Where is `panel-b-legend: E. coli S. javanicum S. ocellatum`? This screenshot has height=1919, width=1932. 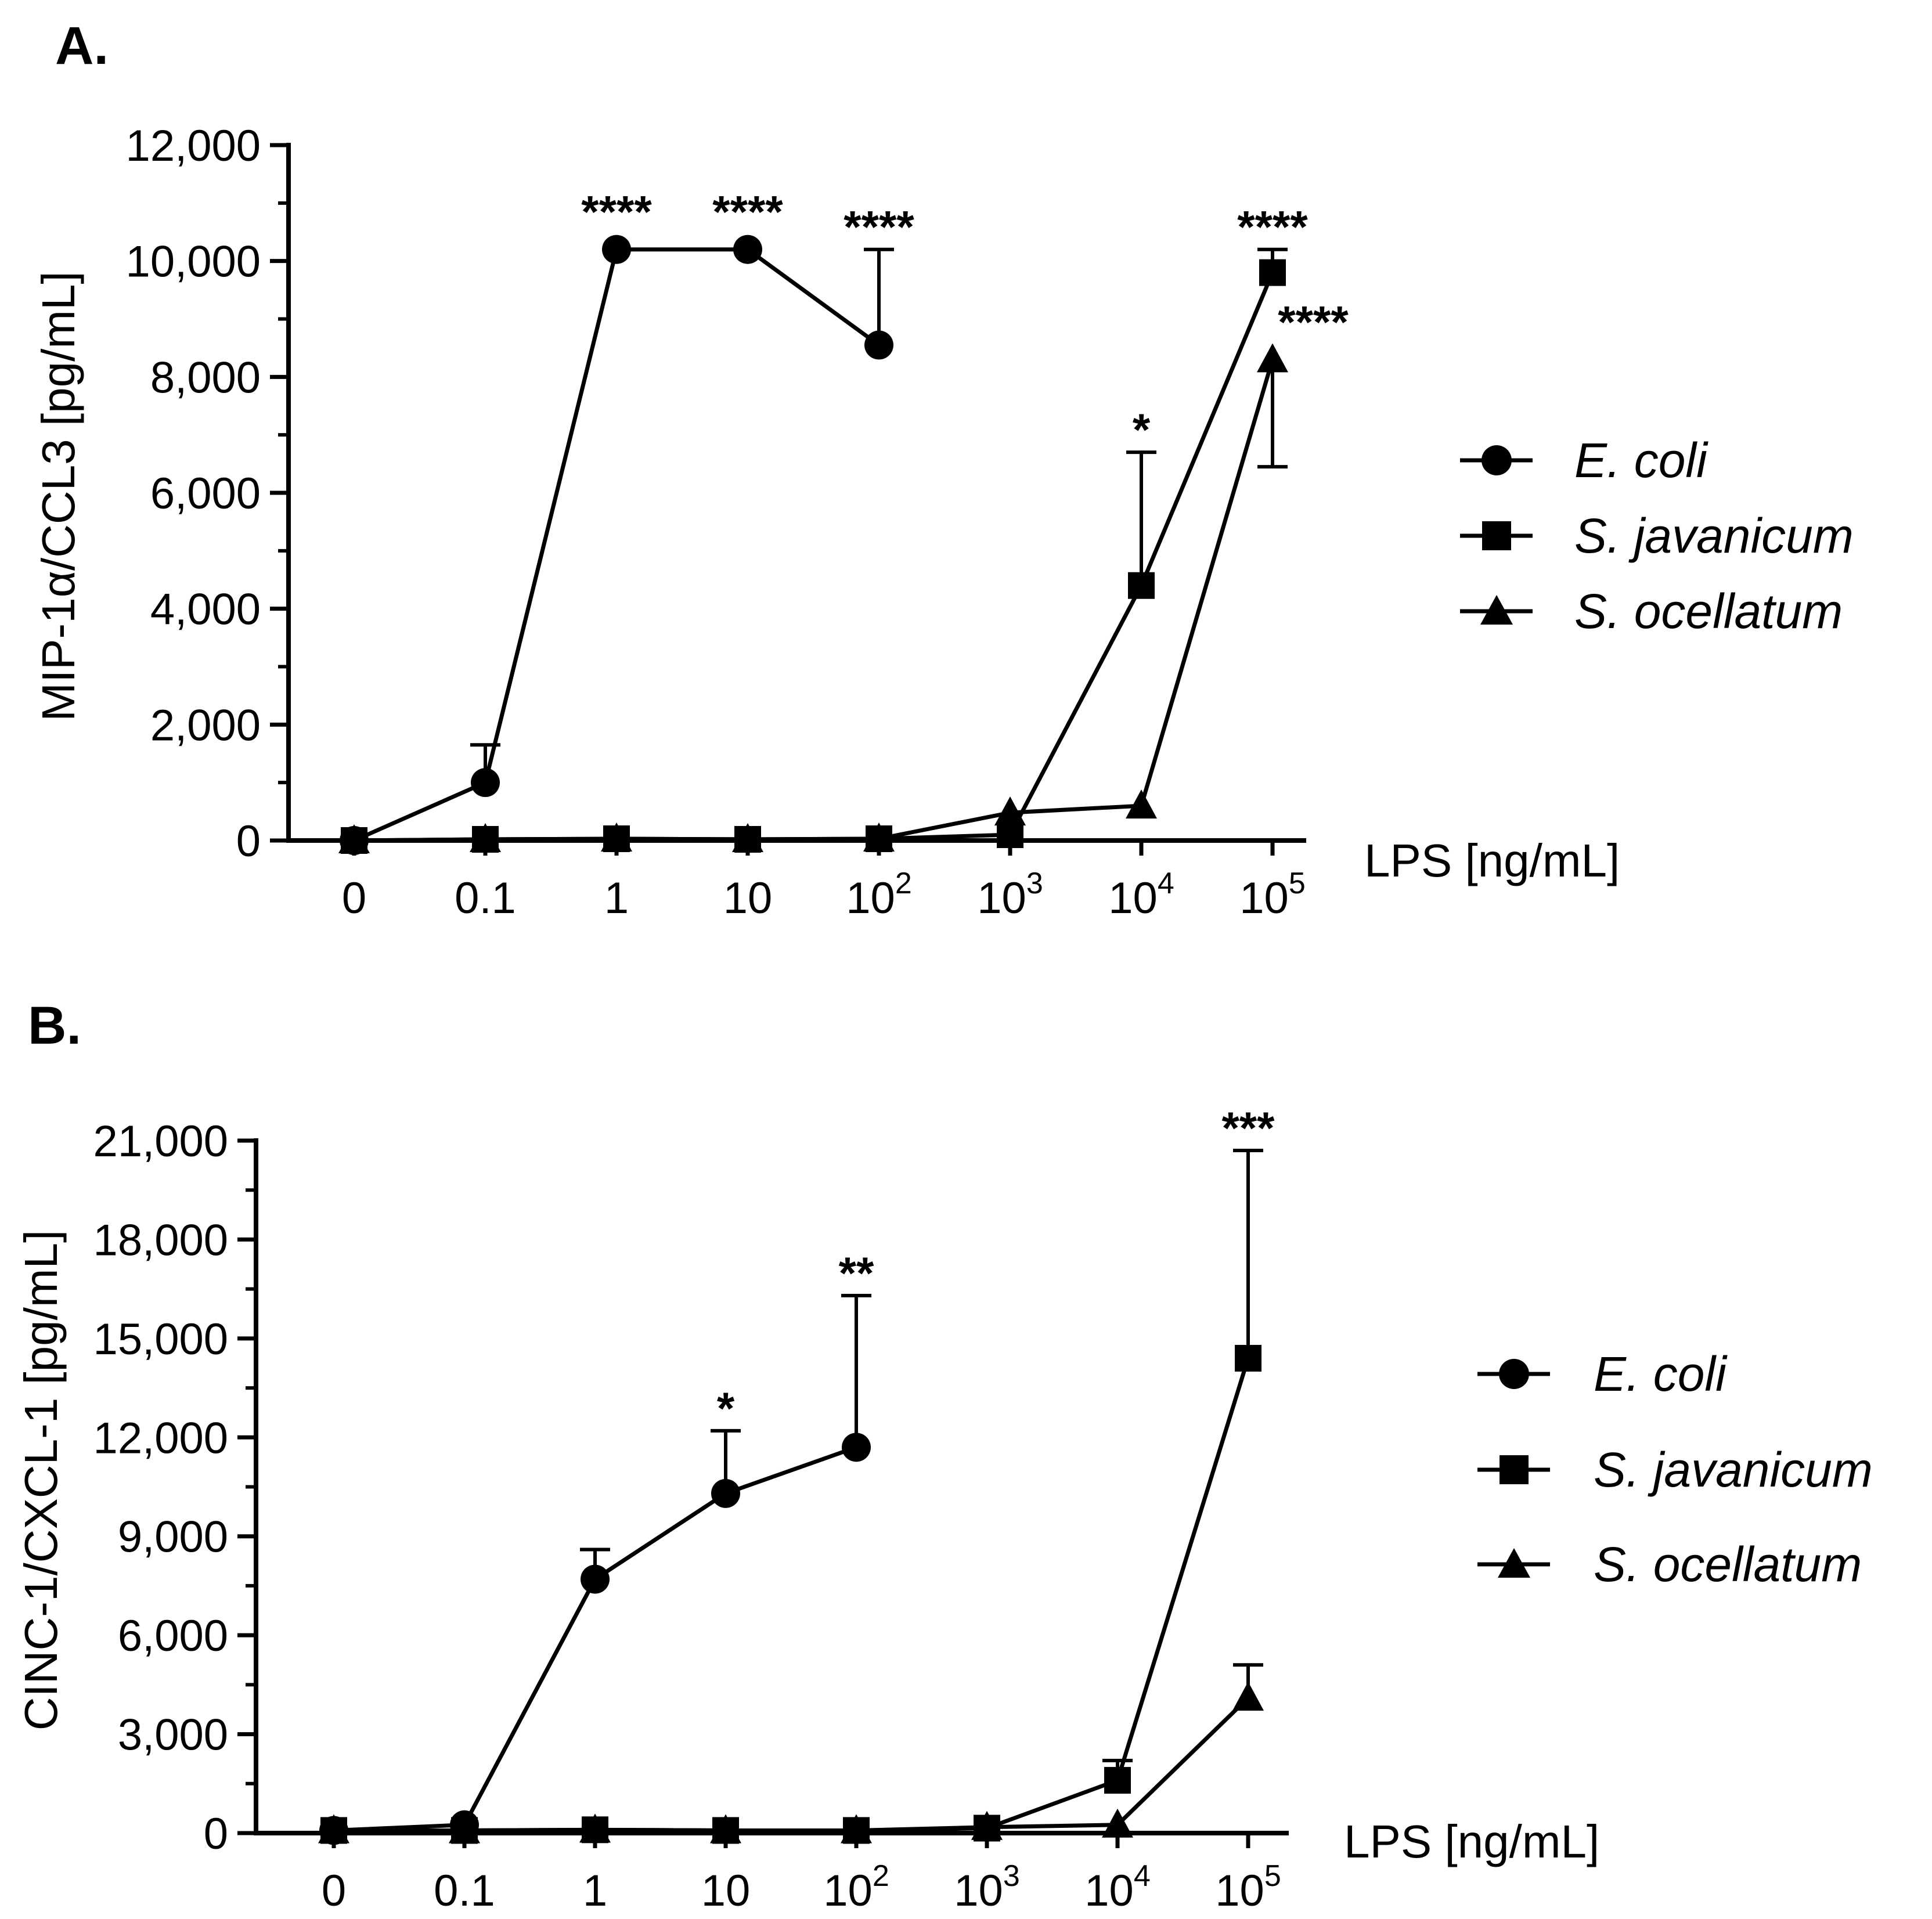 panel-b-legend: E. coli S. javanicum S. ocellatum is located at coordinates (1675, 1469).